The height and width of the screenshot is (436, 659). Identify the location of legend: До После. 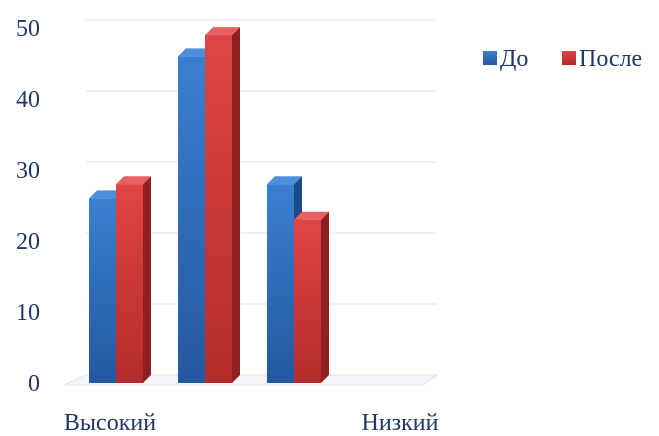
(562, 59).